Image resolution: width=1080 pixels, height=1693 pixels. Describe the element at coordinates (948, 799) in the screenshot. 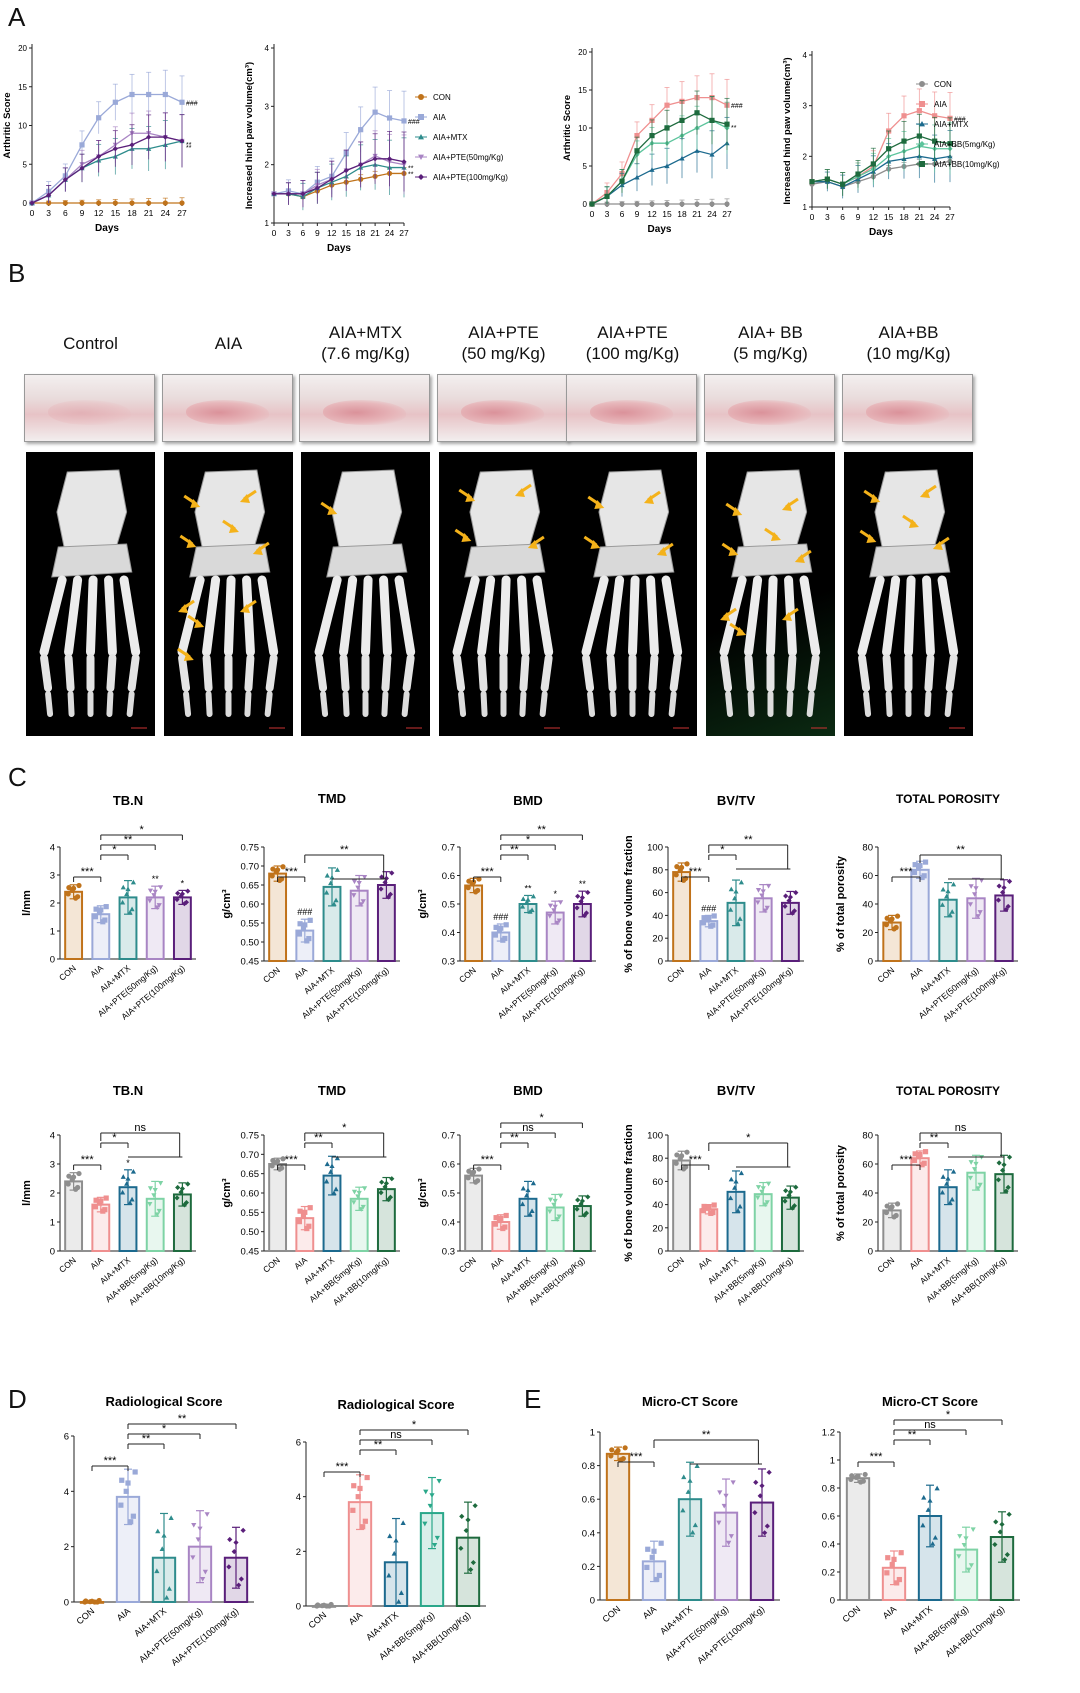

I see `chart-title: TOTAL POROSITY` at that location.